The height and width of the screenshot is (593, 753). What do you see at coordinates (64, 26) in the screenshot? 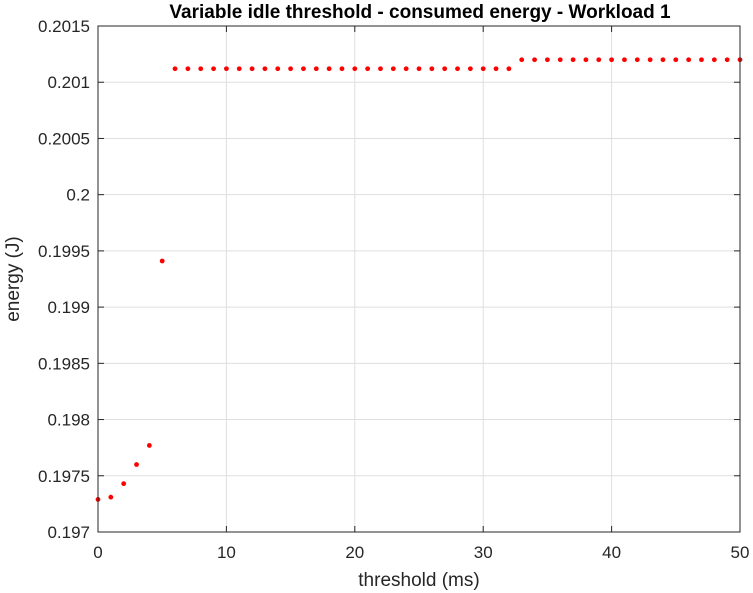
I see `y-tick-label: 0.2015` at bounding box center [64, 26].